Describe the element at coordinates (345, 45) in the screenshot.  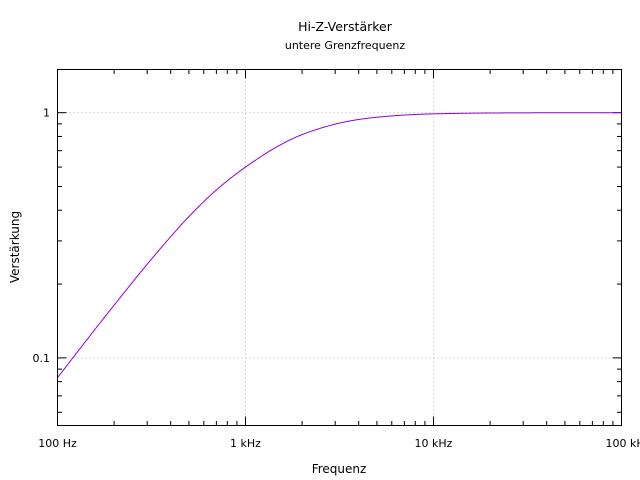
I see `chart-subtitle: untere Grenzfrequenz` at that location.